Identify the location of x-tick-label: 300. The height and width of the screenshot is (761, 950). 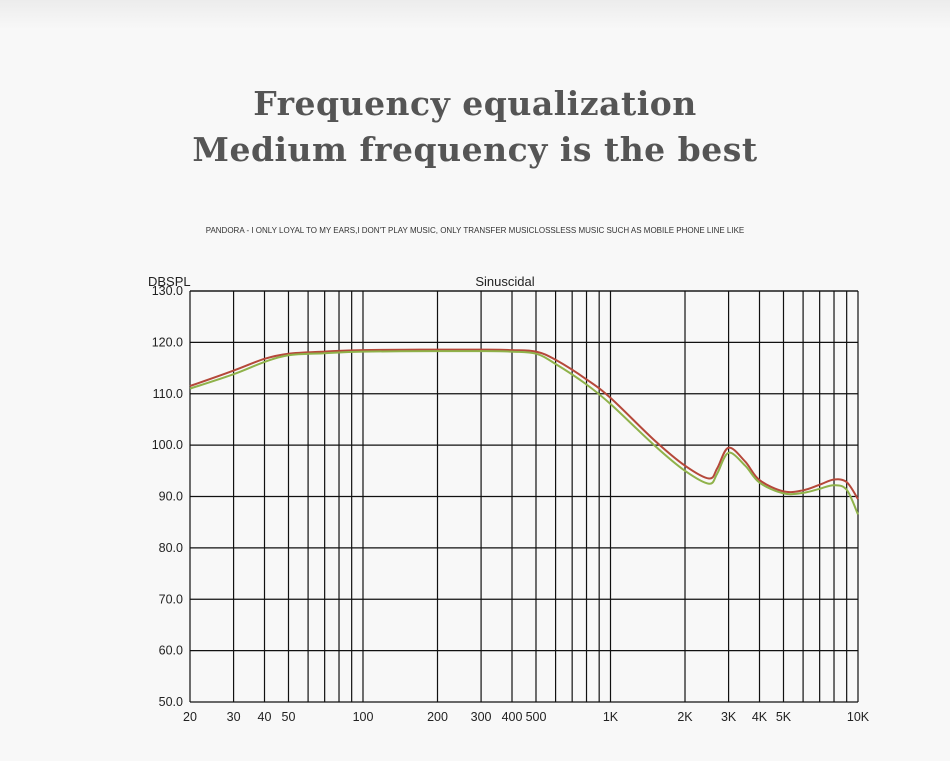
(481, 717).